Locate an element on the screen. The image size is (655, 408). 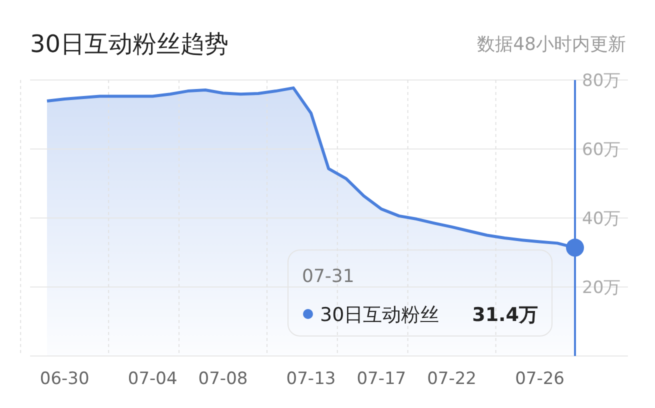
x-tick-label: 07-04 is located at coordinates (153, 379).